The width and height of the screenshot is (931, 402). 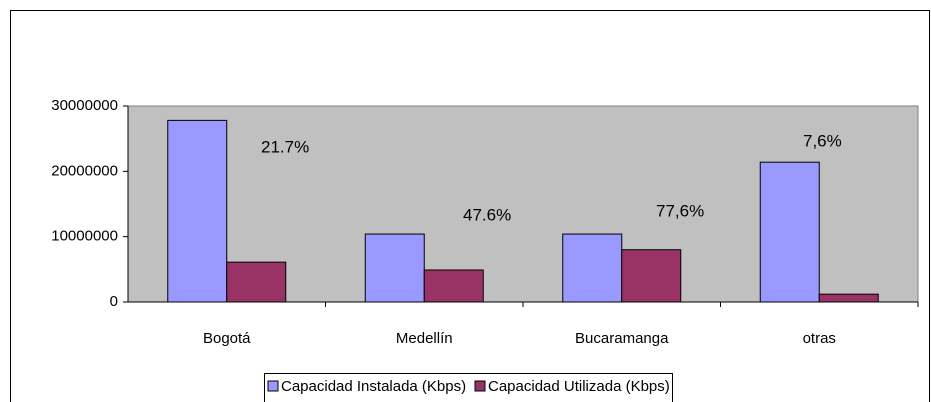 I want to click on legend-box, so click(x=468, y=387).